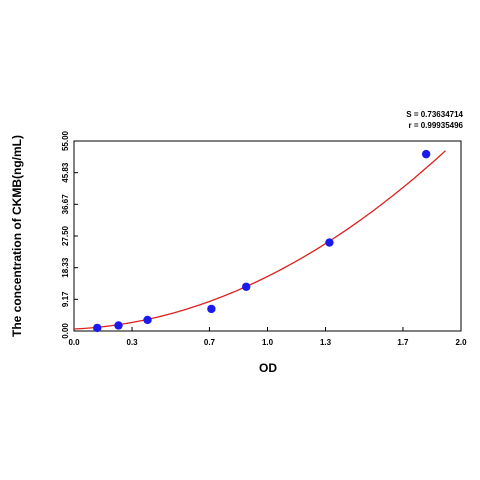  I want to click on x-tick-label: 1.0, so click(268, 342).